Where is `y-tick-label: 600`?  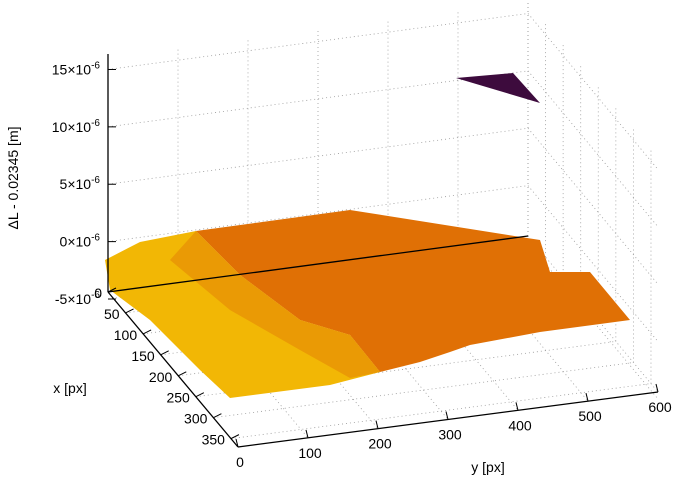 y-tick-label: 600 is located at coordinates (660, 407).